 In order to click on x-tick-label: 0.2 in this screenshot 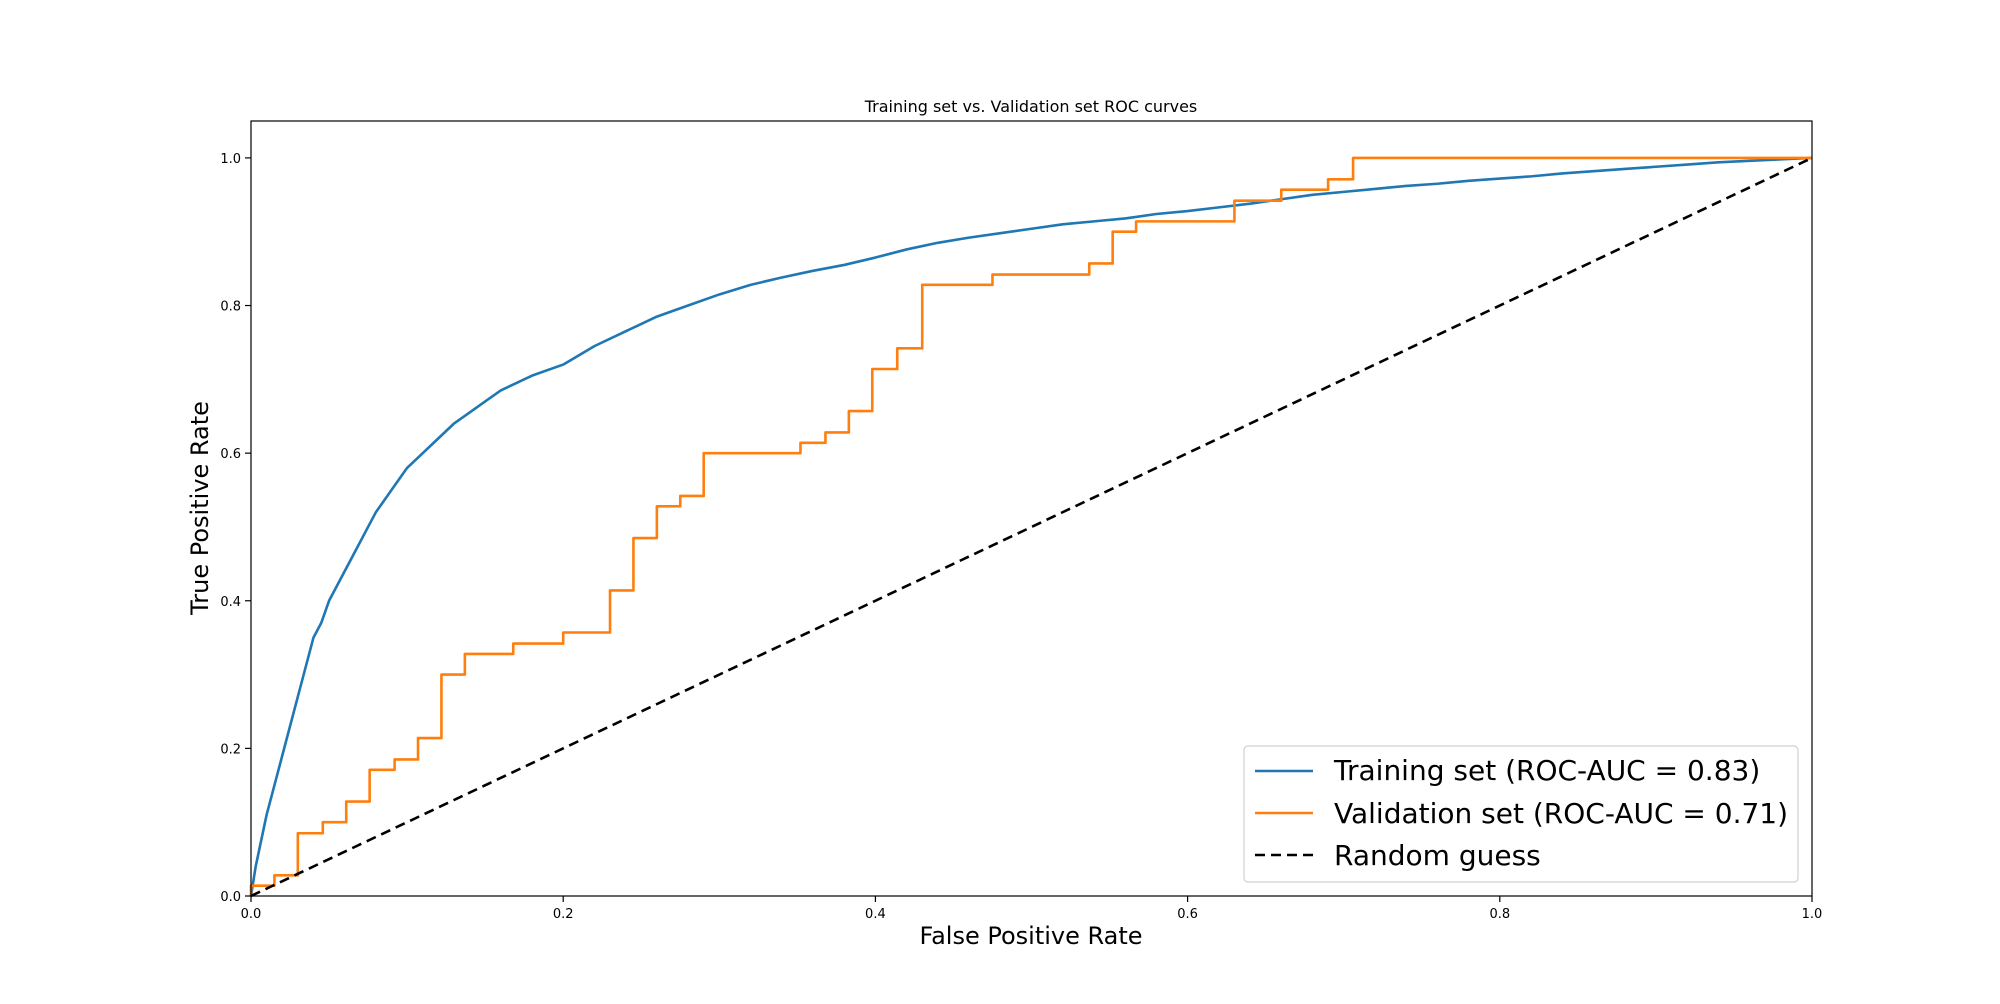, I will do `click(563, 914)`.